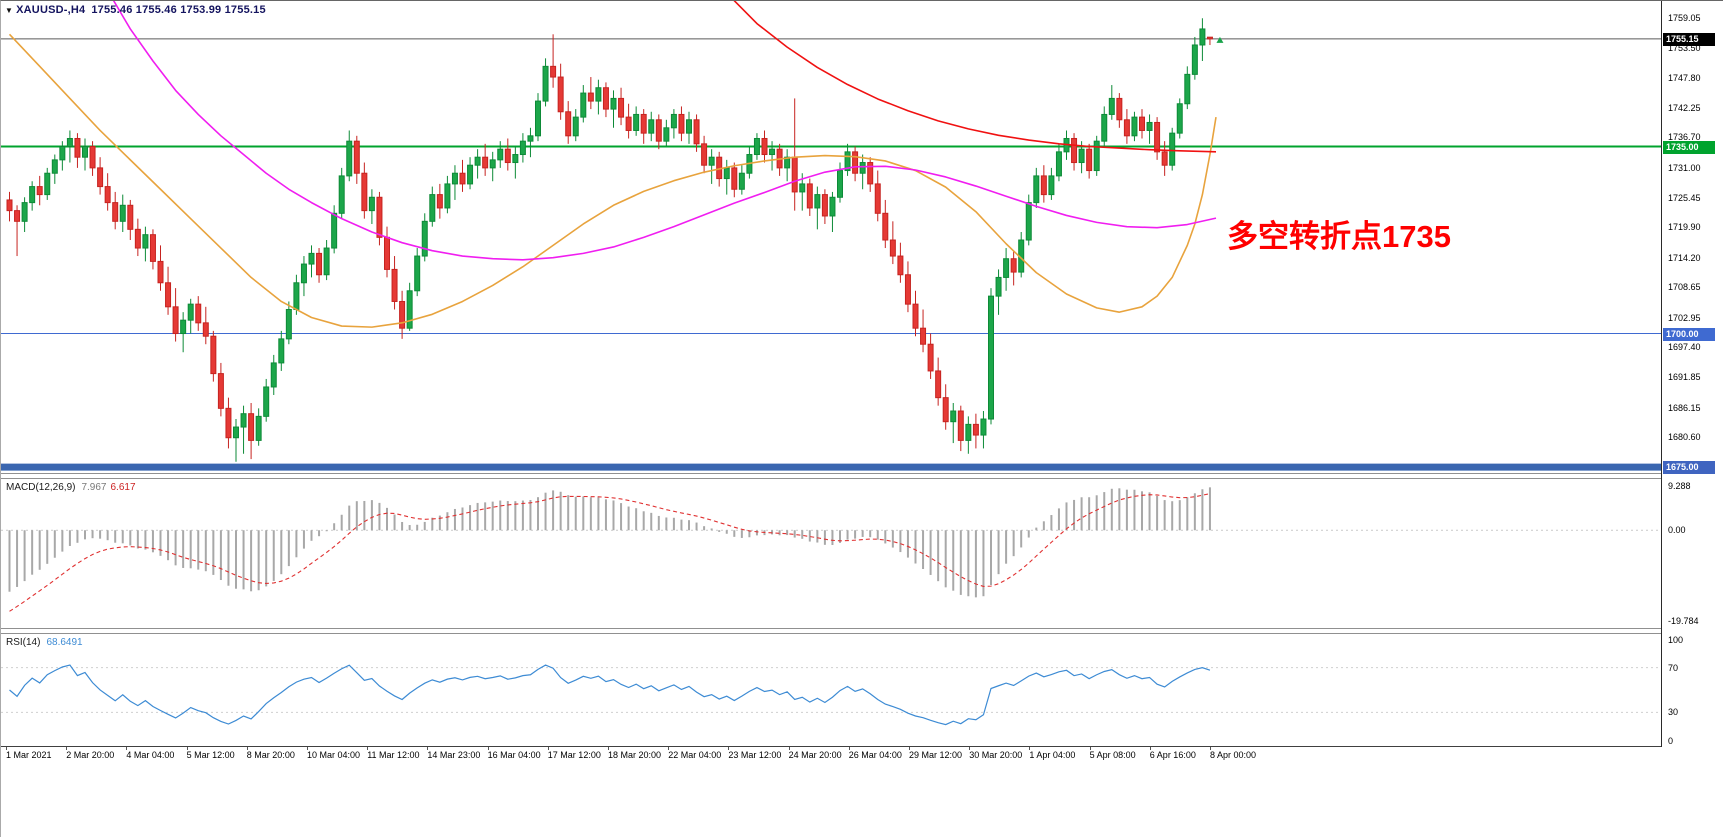 The width and height of the screenshot is (1723, 837). I want to click on time-tick-label: 24 Mar 20:00, so click(815, 755).